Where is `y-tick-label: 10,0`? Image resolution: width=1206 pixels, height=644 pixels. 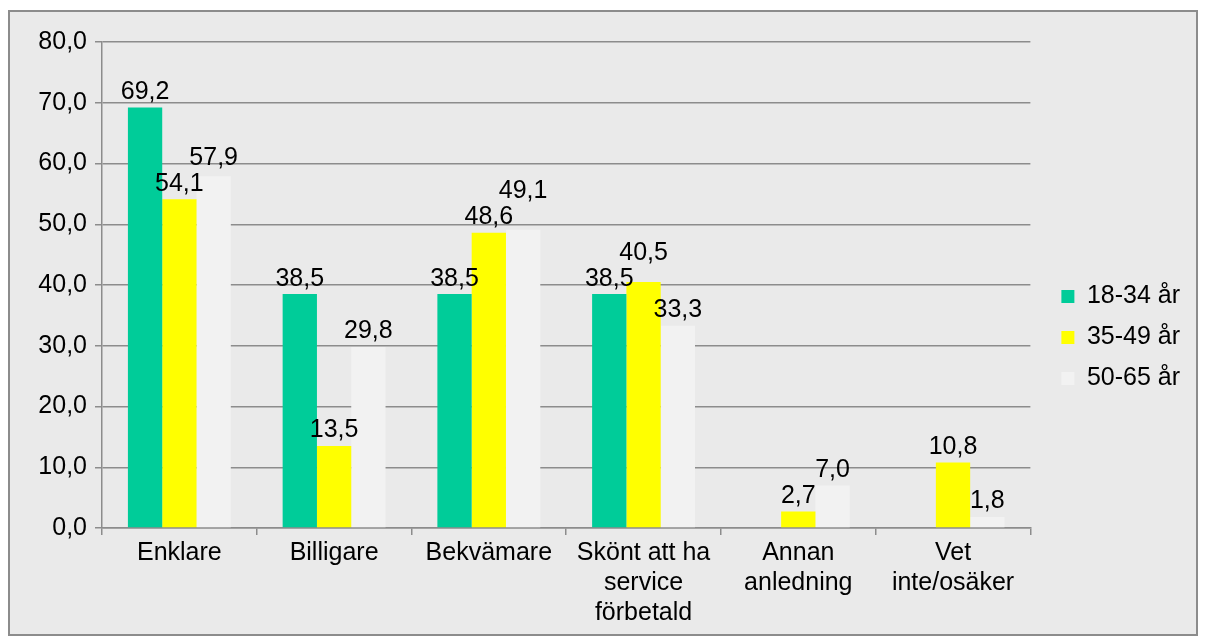 y-tick-label: 10,0 is located at coordinates (62, 465).